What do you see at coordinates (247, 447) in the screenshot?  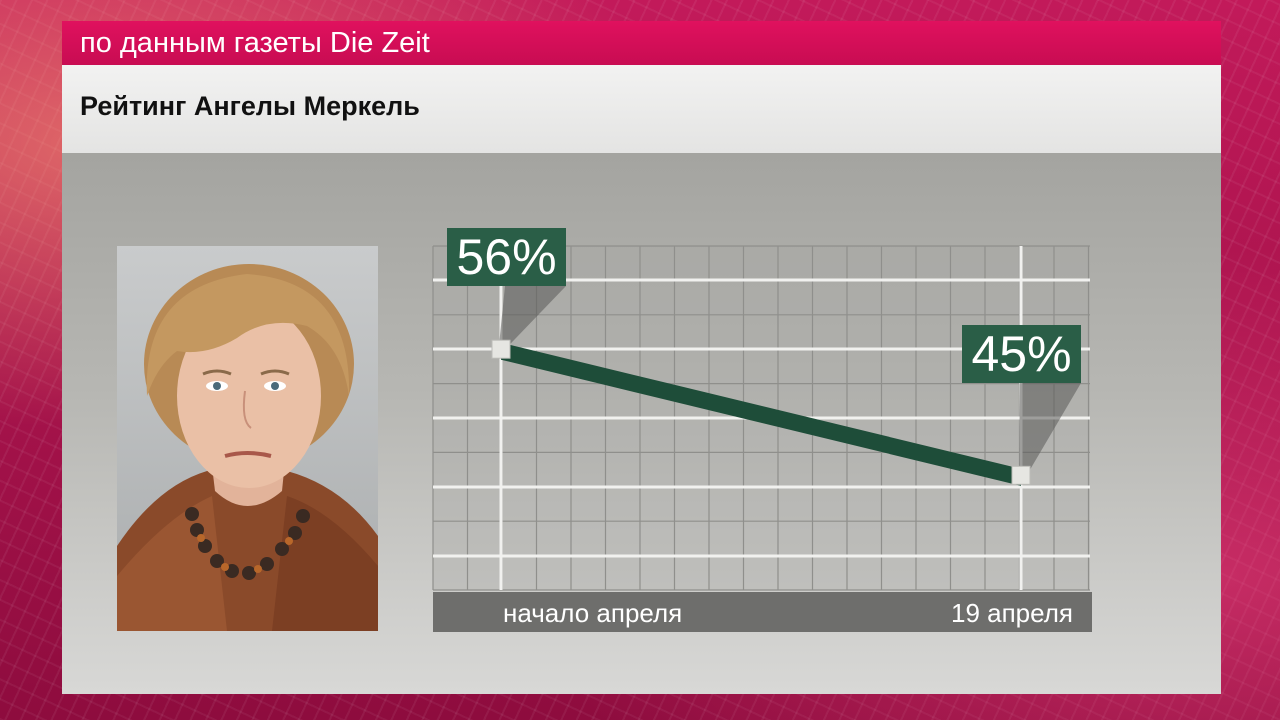 I see `portrait-illustration` at bounding box center [247, 447].